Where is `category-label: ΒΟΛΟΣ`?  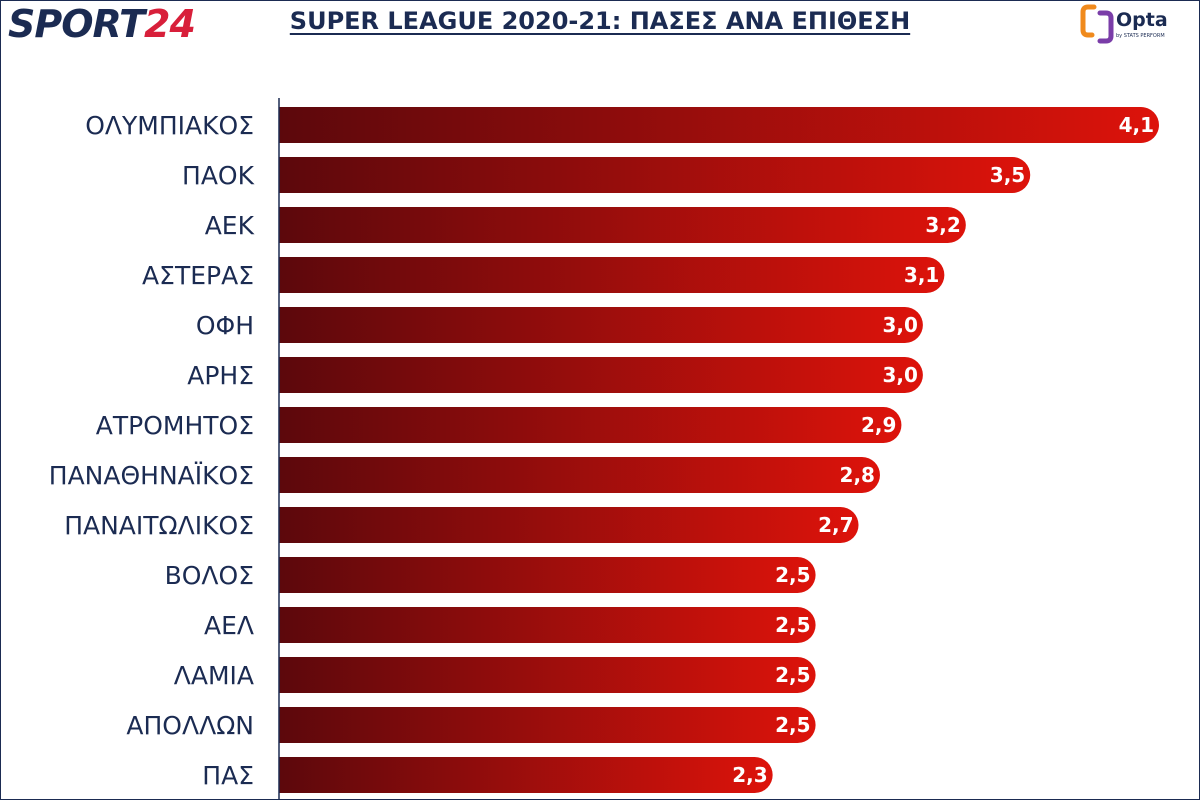 category-label: ΒΟΛΟΣ is located at coordinates (209, 575).